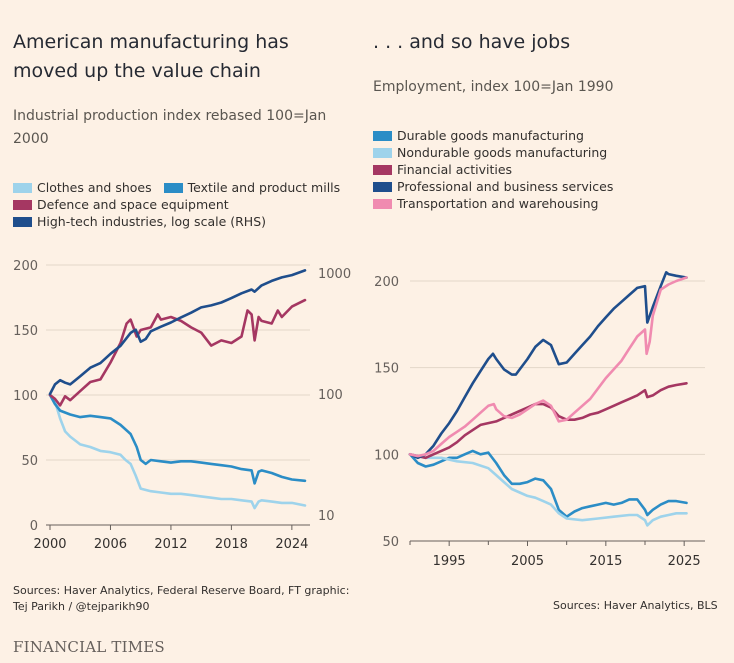  Describe the element at coordinates (34, 526) in the screenshot. I see `y-tick-label: 0` at that location.